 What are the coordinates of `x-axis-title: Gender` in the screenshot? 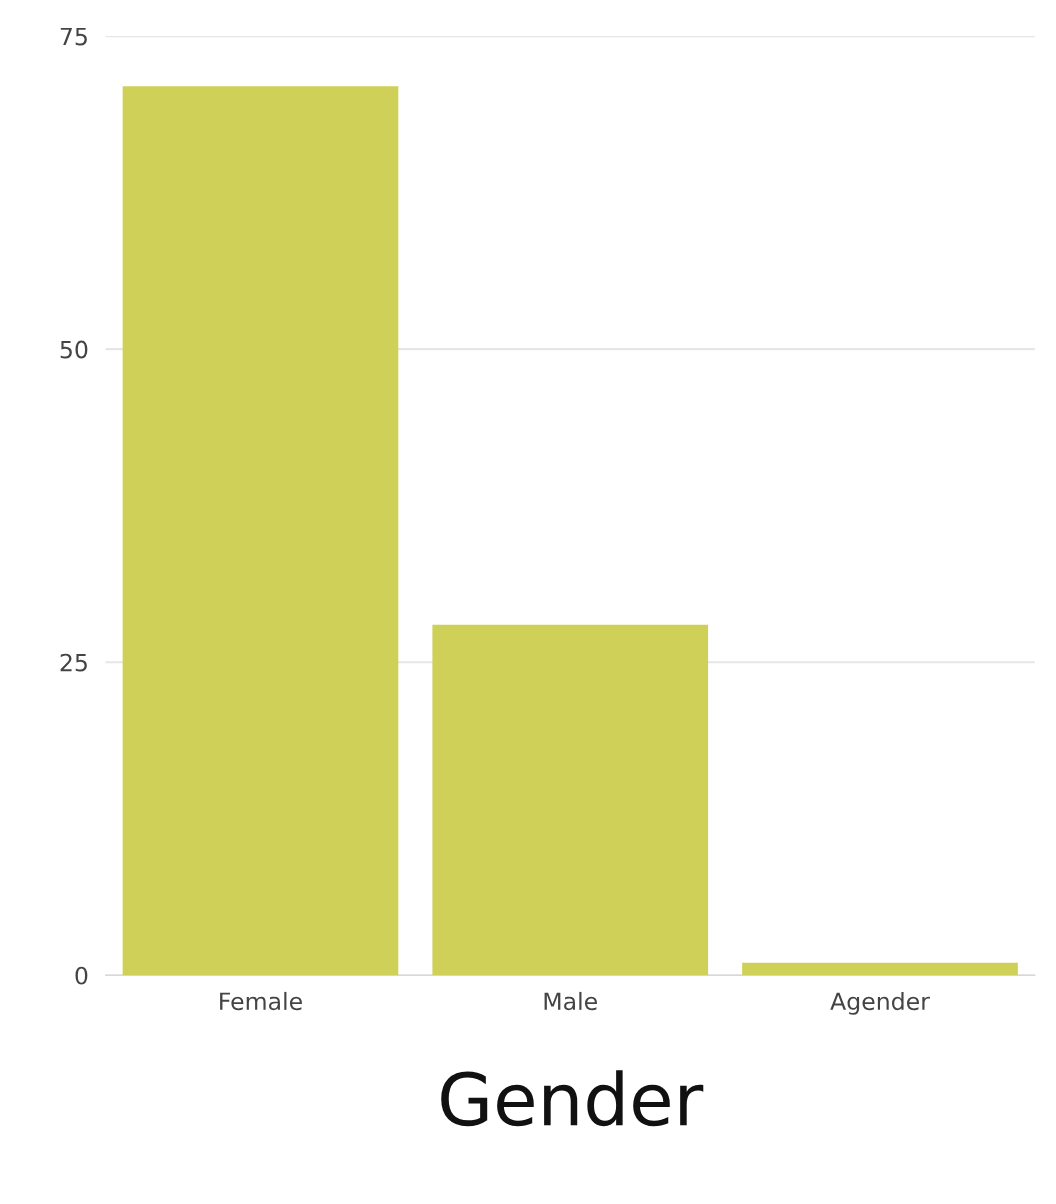 It's located at (572, 1098).